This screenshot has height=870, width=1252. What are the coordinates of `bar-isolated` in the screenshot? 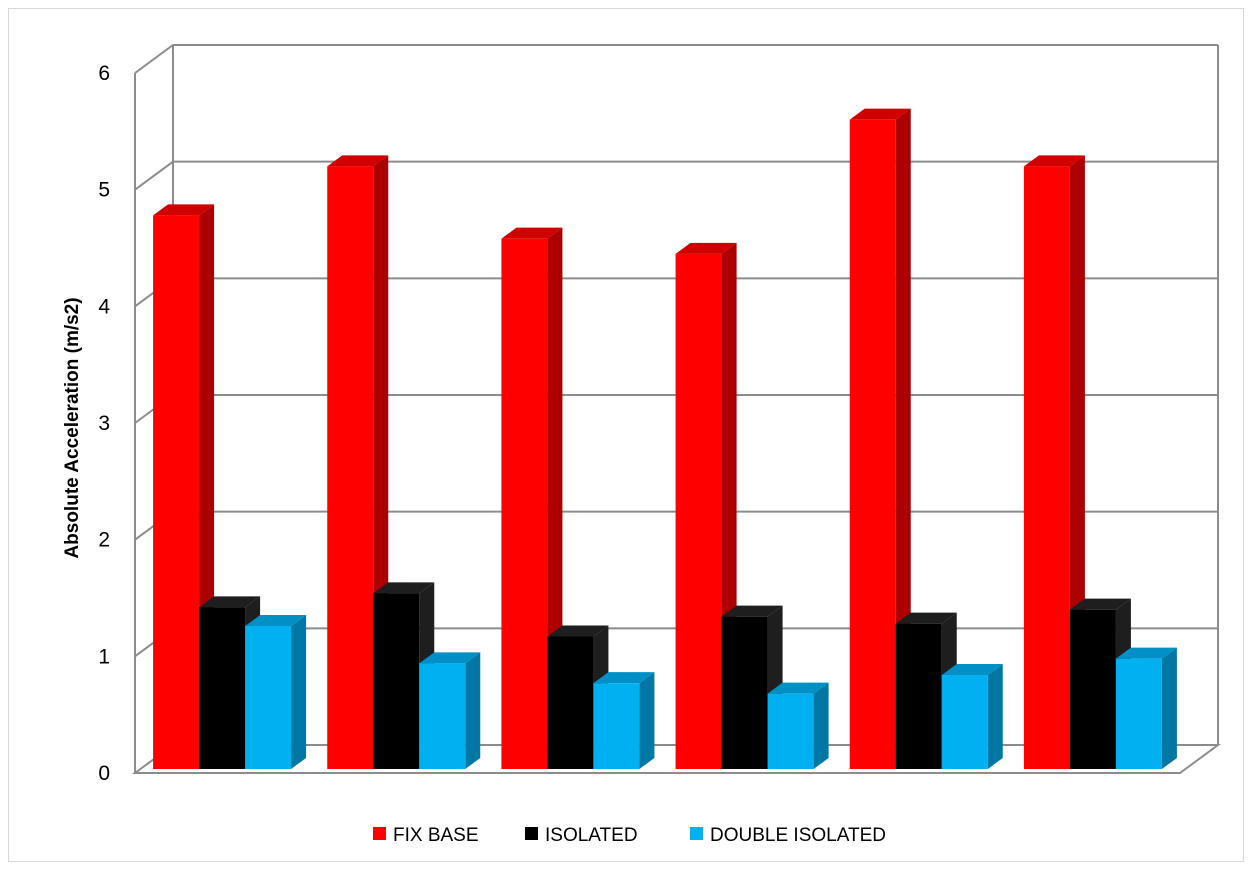 It's located at (926, 690).